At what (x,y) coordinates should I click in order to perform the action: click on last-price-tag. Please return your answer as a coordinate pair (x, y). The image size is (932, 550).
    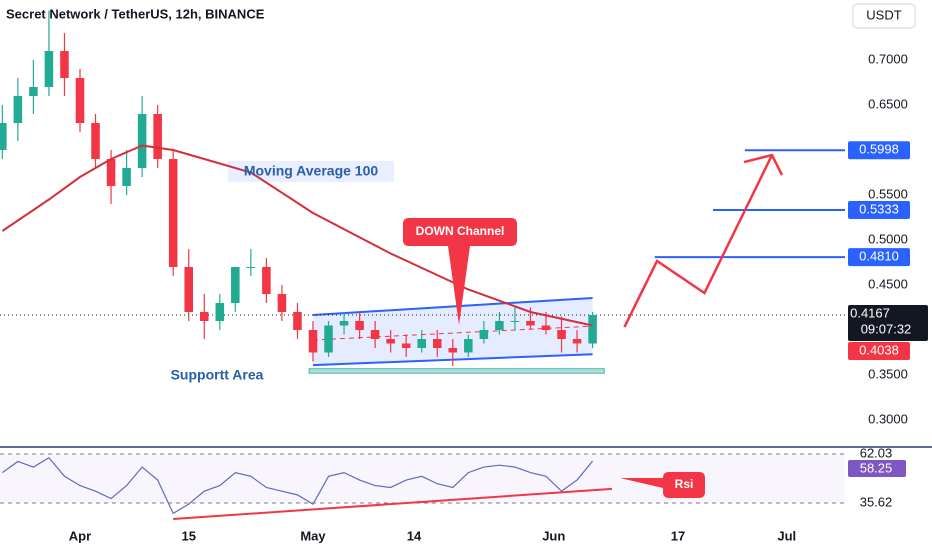
    Looking at the image, I should click on (888, 322).